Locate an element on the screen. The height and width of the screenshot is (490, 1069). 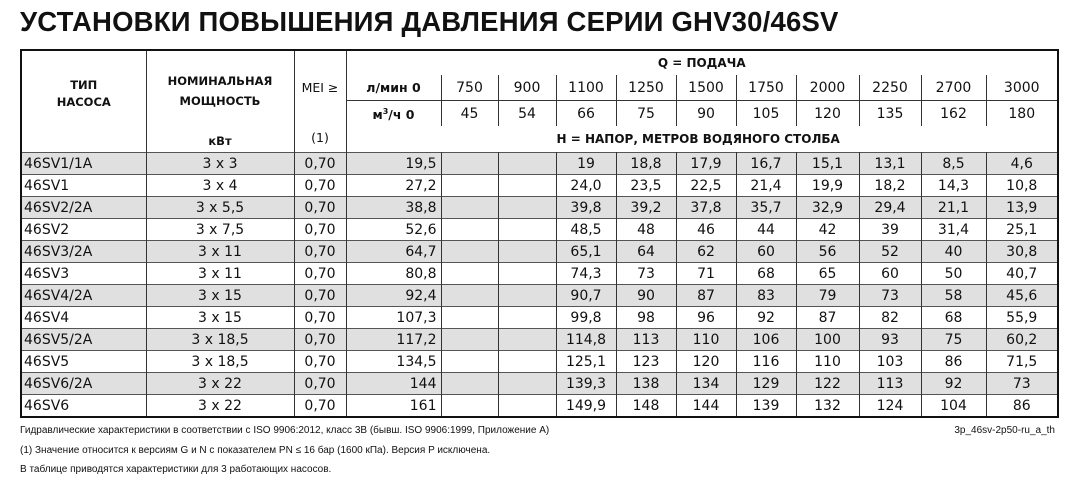
lmin-unit: л/мин 0 is located at coordinates (394, 88).